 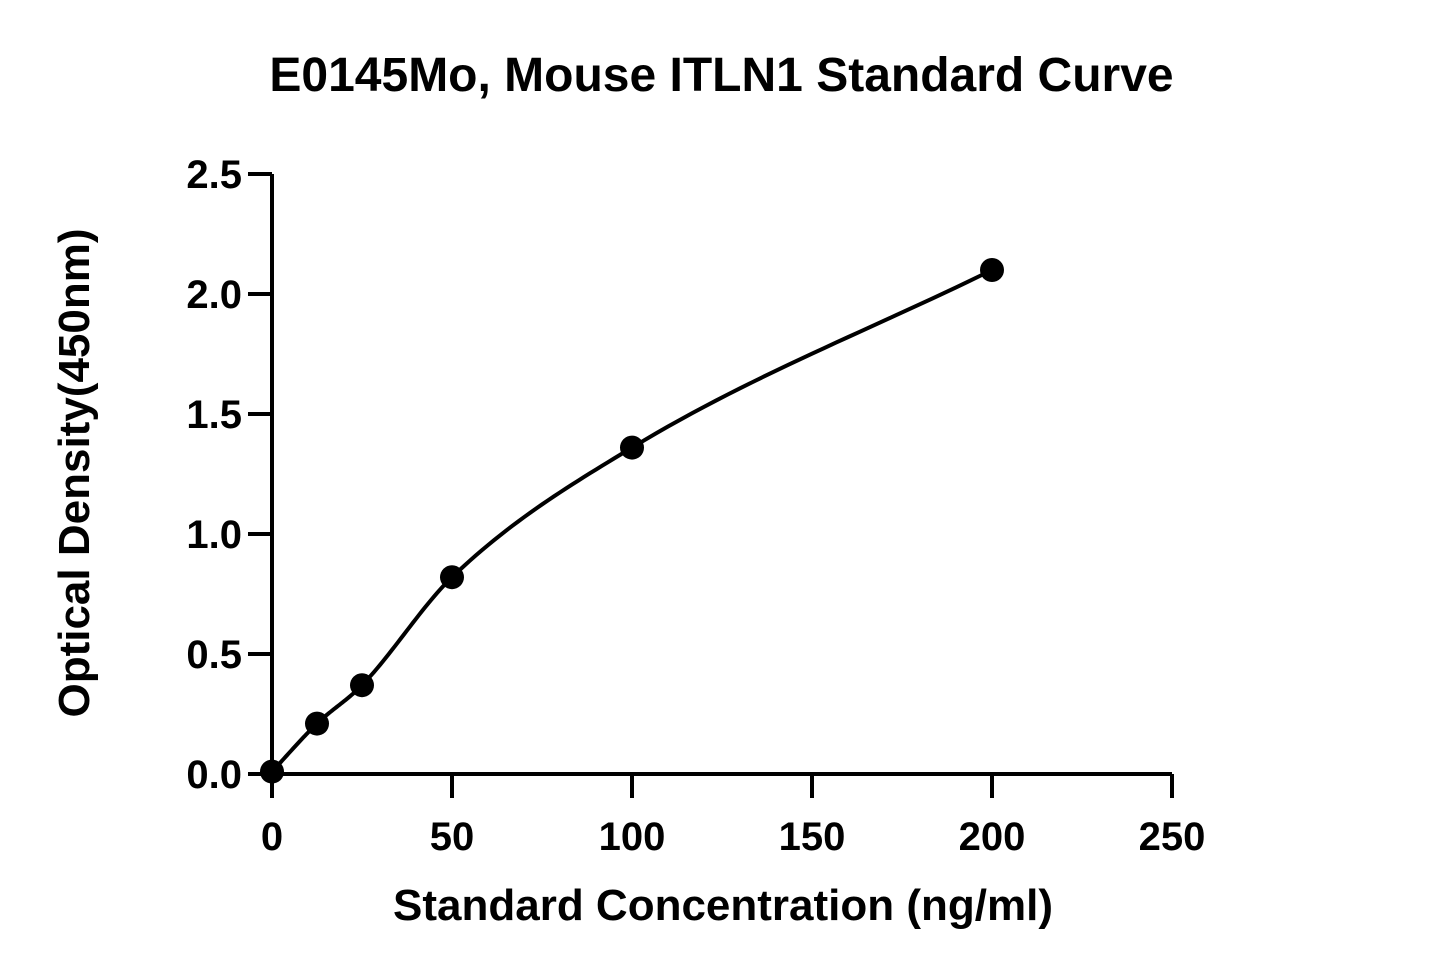 What do you see at coordinates (632, 837) in the screenshot?
I see `x-tick-label: 100` at bounding box center [632, 837].